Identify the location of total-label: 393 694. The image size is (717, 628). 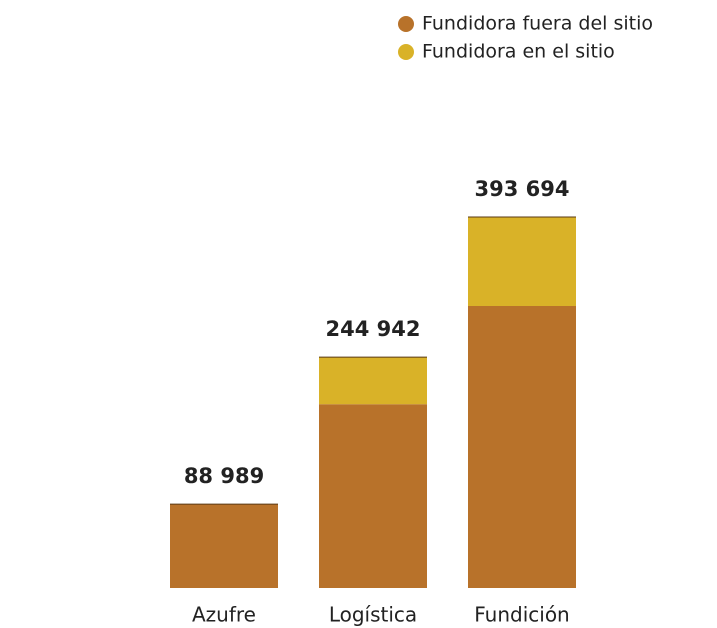
(522, 189).